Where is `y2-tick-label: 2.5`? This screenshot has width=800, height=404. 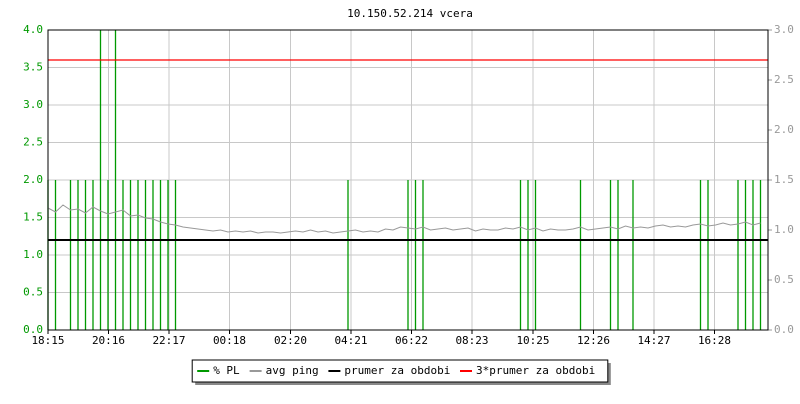
y2-tick-label: 2.5 is located at coordinates (784, 79).